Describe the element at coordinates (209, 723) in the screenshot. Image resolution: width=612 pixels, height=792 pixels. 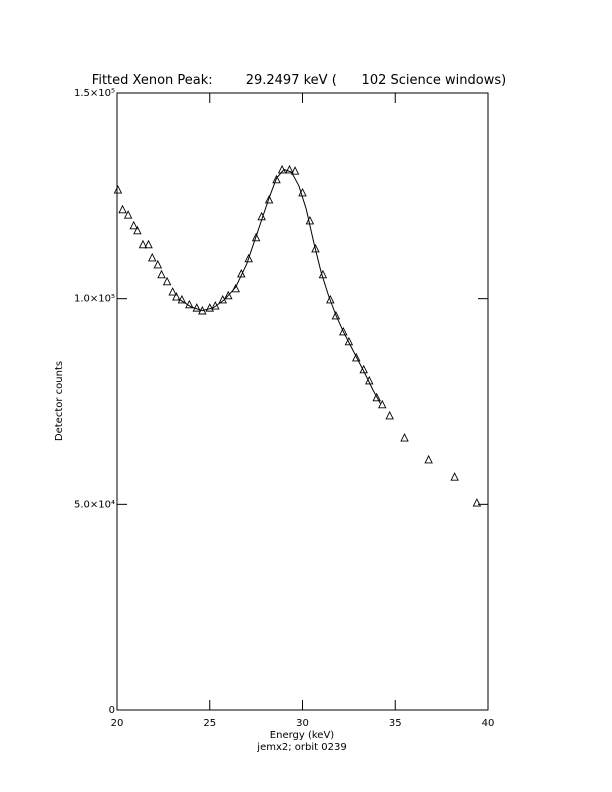
I see `x-tick-label: 25` at that location.